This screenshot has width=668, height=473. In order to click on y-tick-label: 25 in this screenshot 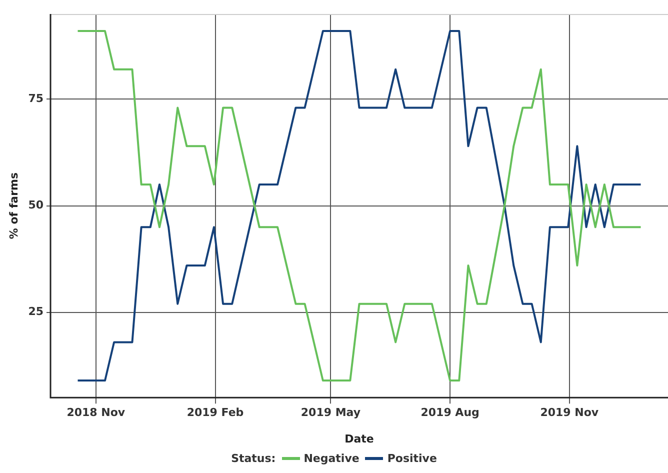, I will do `click(36, 311)`.